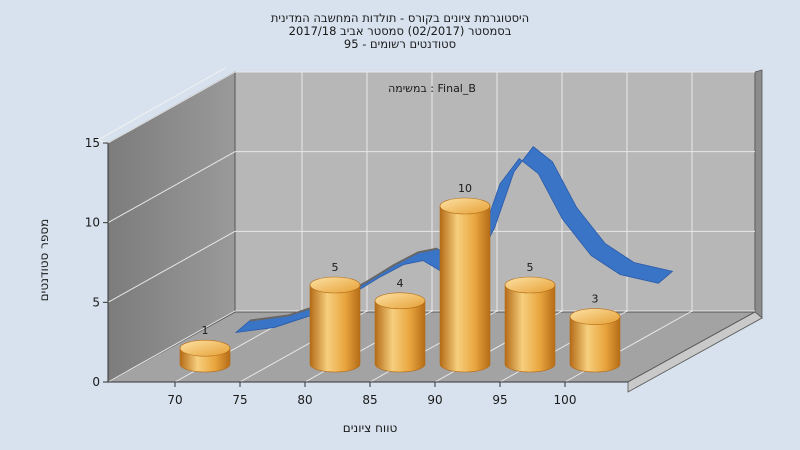 The height and width of the screenshot is (450, 800). What do you see at coordinates (370, 428) in the screenshot?
I see `x-axis-title: טווח ציונים` at bounding box center [370, 428].